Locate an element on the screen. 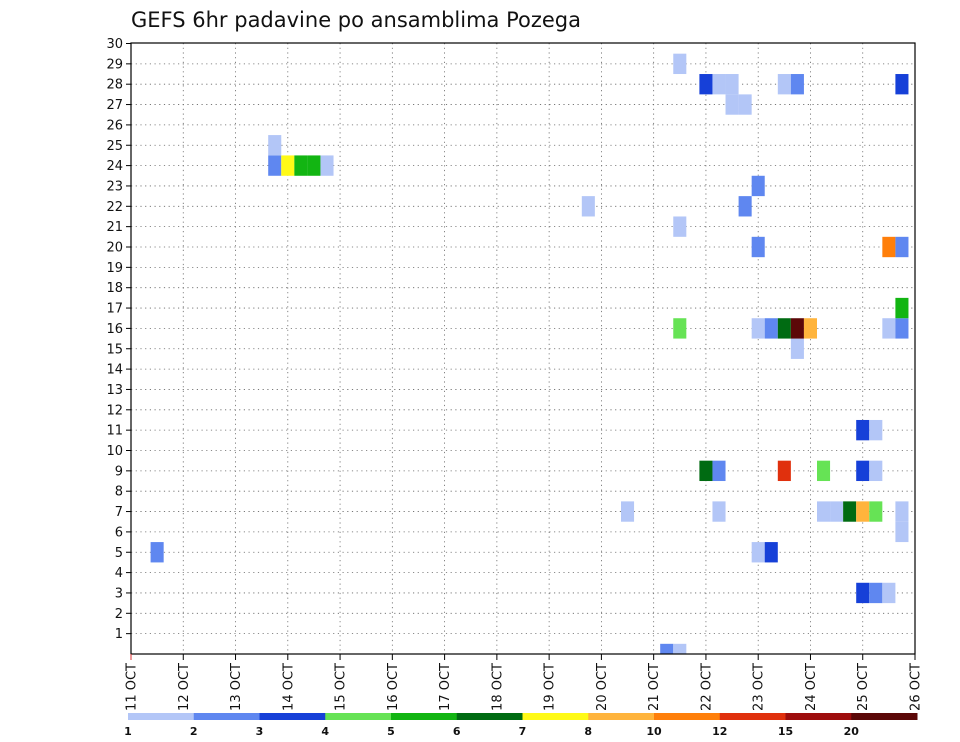  legend-label: 4 is located at coordinates (325, 731).